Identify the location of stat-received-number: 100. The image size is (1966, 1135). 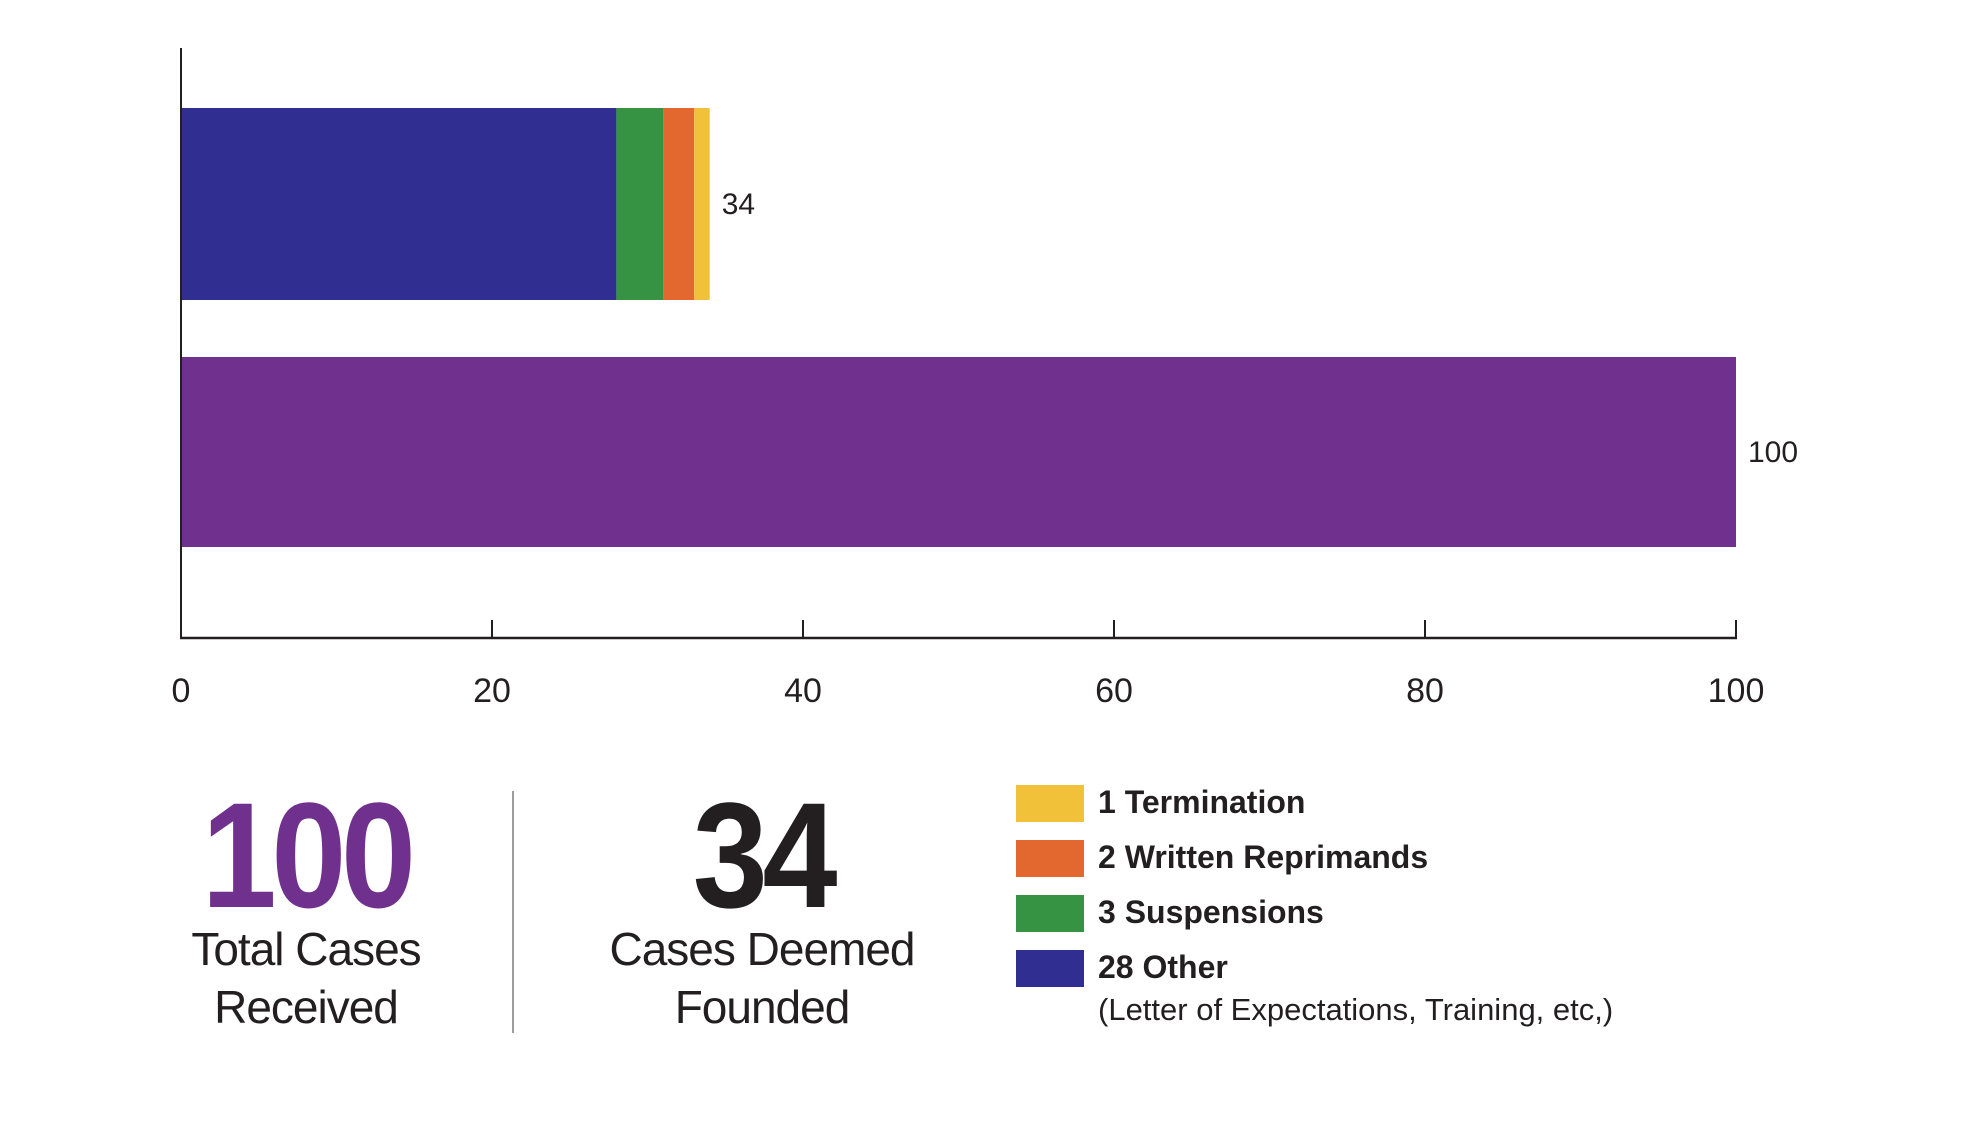
(308, 855).